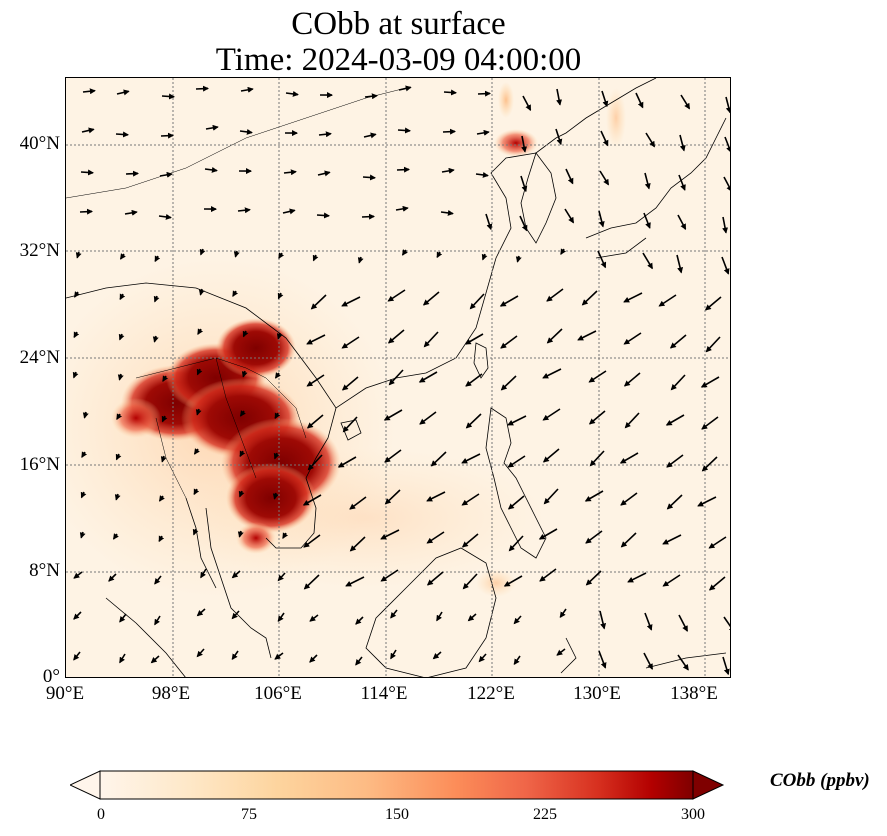 The width and height of the screenshot is (887, 836). Describe the element at coordinates (694, 693) in the screenshot. I see `lon-tick-label: 138°E` at that location.